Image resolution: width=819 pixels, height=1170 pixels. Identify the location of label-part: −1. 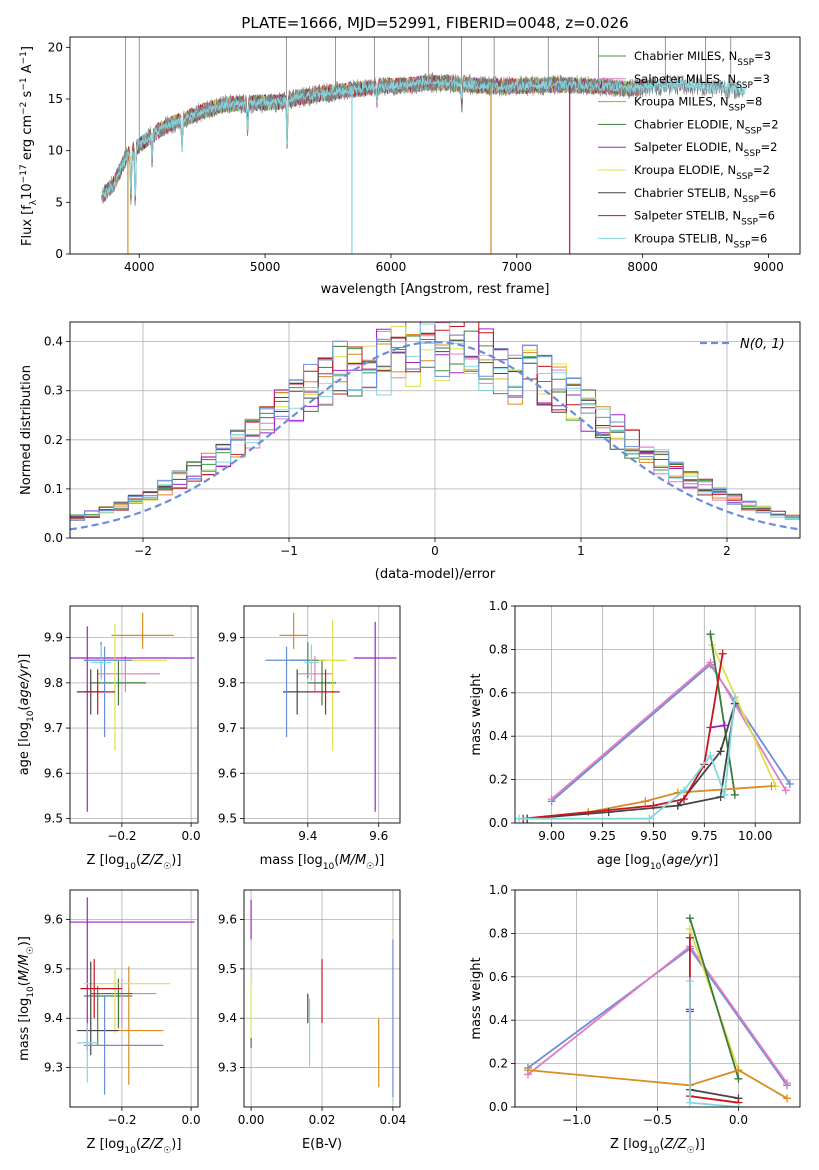
(24, 57).